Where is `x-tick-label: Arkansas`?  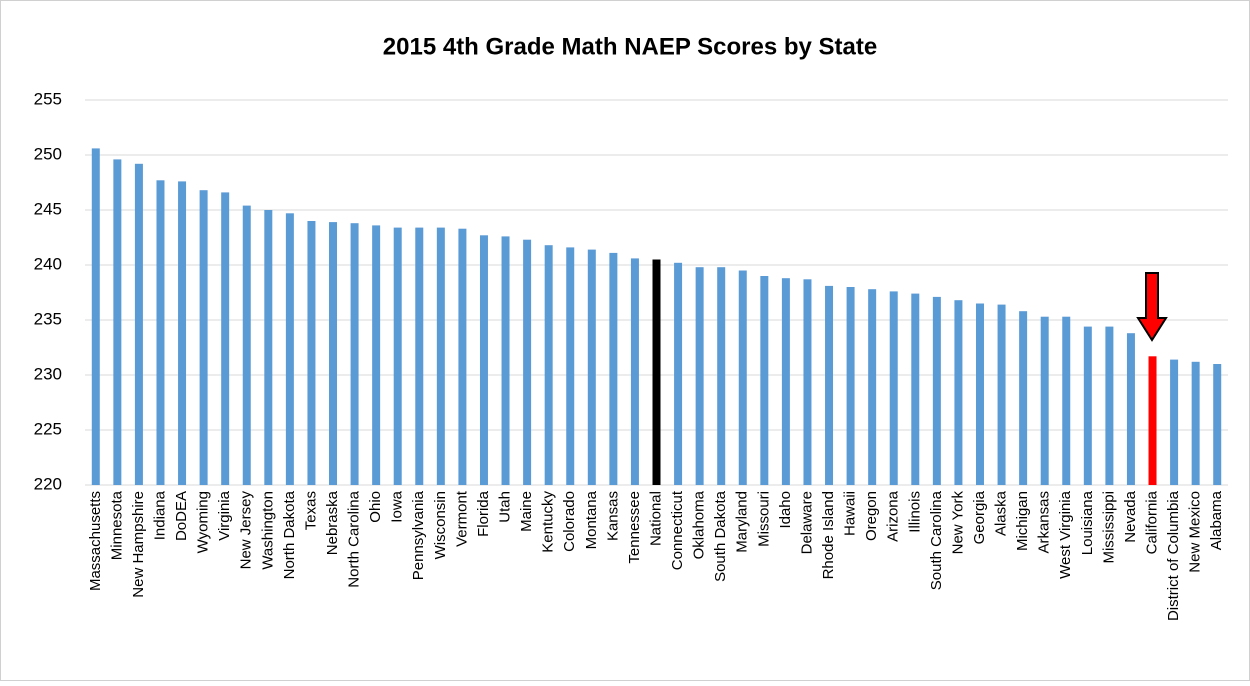 x-tick-label: Arkansas is located at coordinates (1044, 522).